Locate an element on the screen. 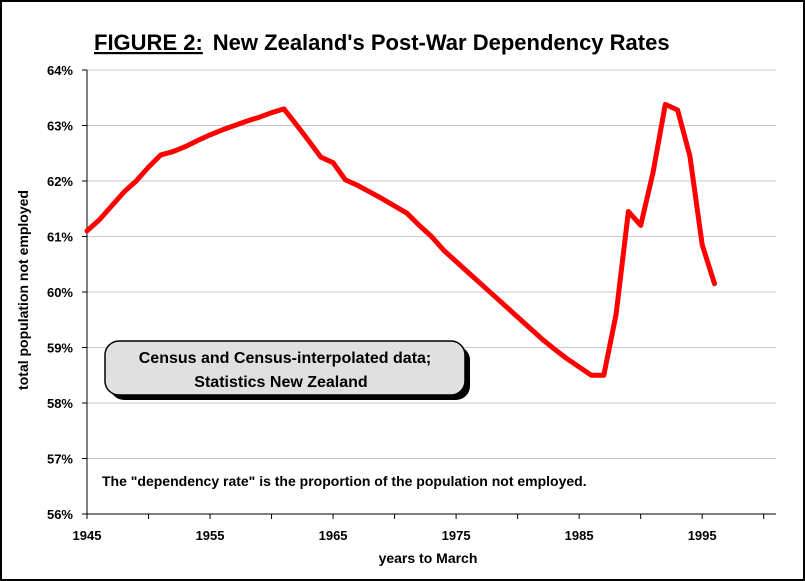  footnote-background is located at coordinates (361, 480).